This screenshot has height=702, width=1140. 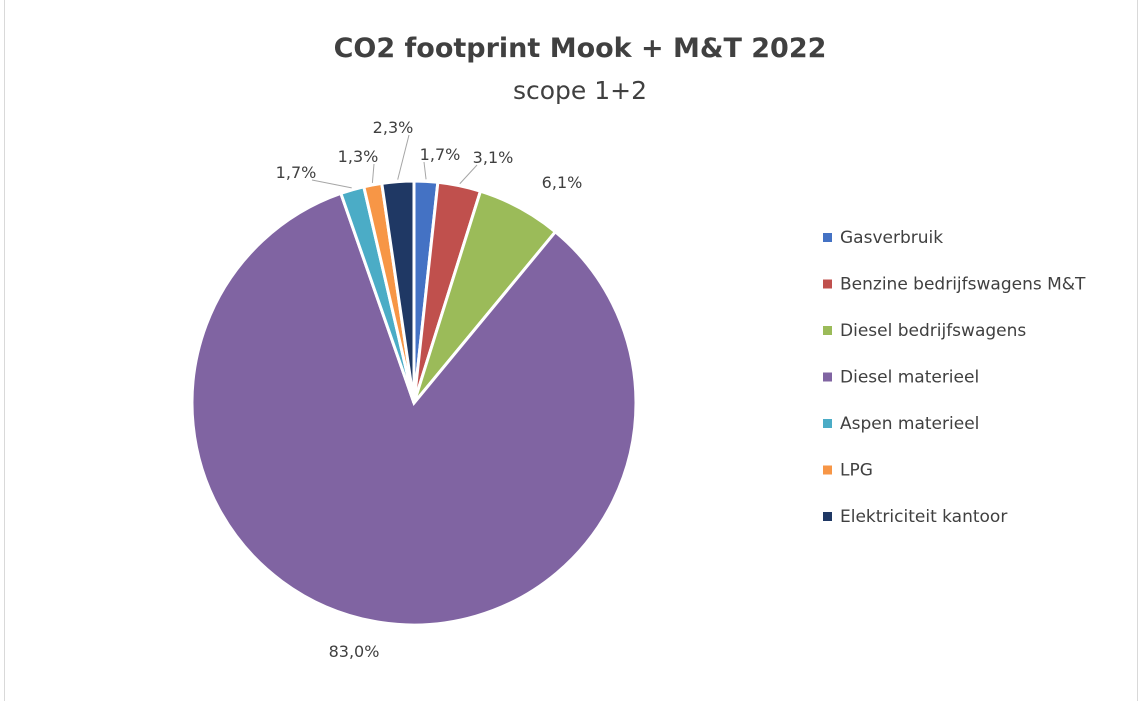 What do you see at coordinates (891, 238) in the screenshot?
I see `legend-label-gasverbruik: Gasverbruik` at bounding box center [891, 238].